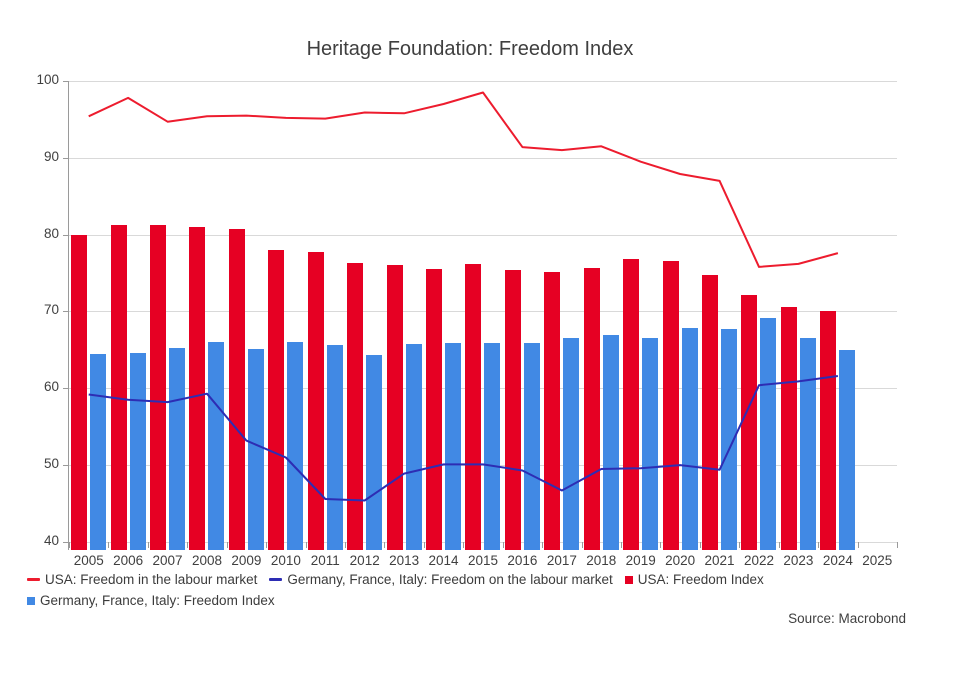 Image resolution: width=959 pixels, height=686 pixels. I want to click on bar-usa-2022, so click(749, 422).